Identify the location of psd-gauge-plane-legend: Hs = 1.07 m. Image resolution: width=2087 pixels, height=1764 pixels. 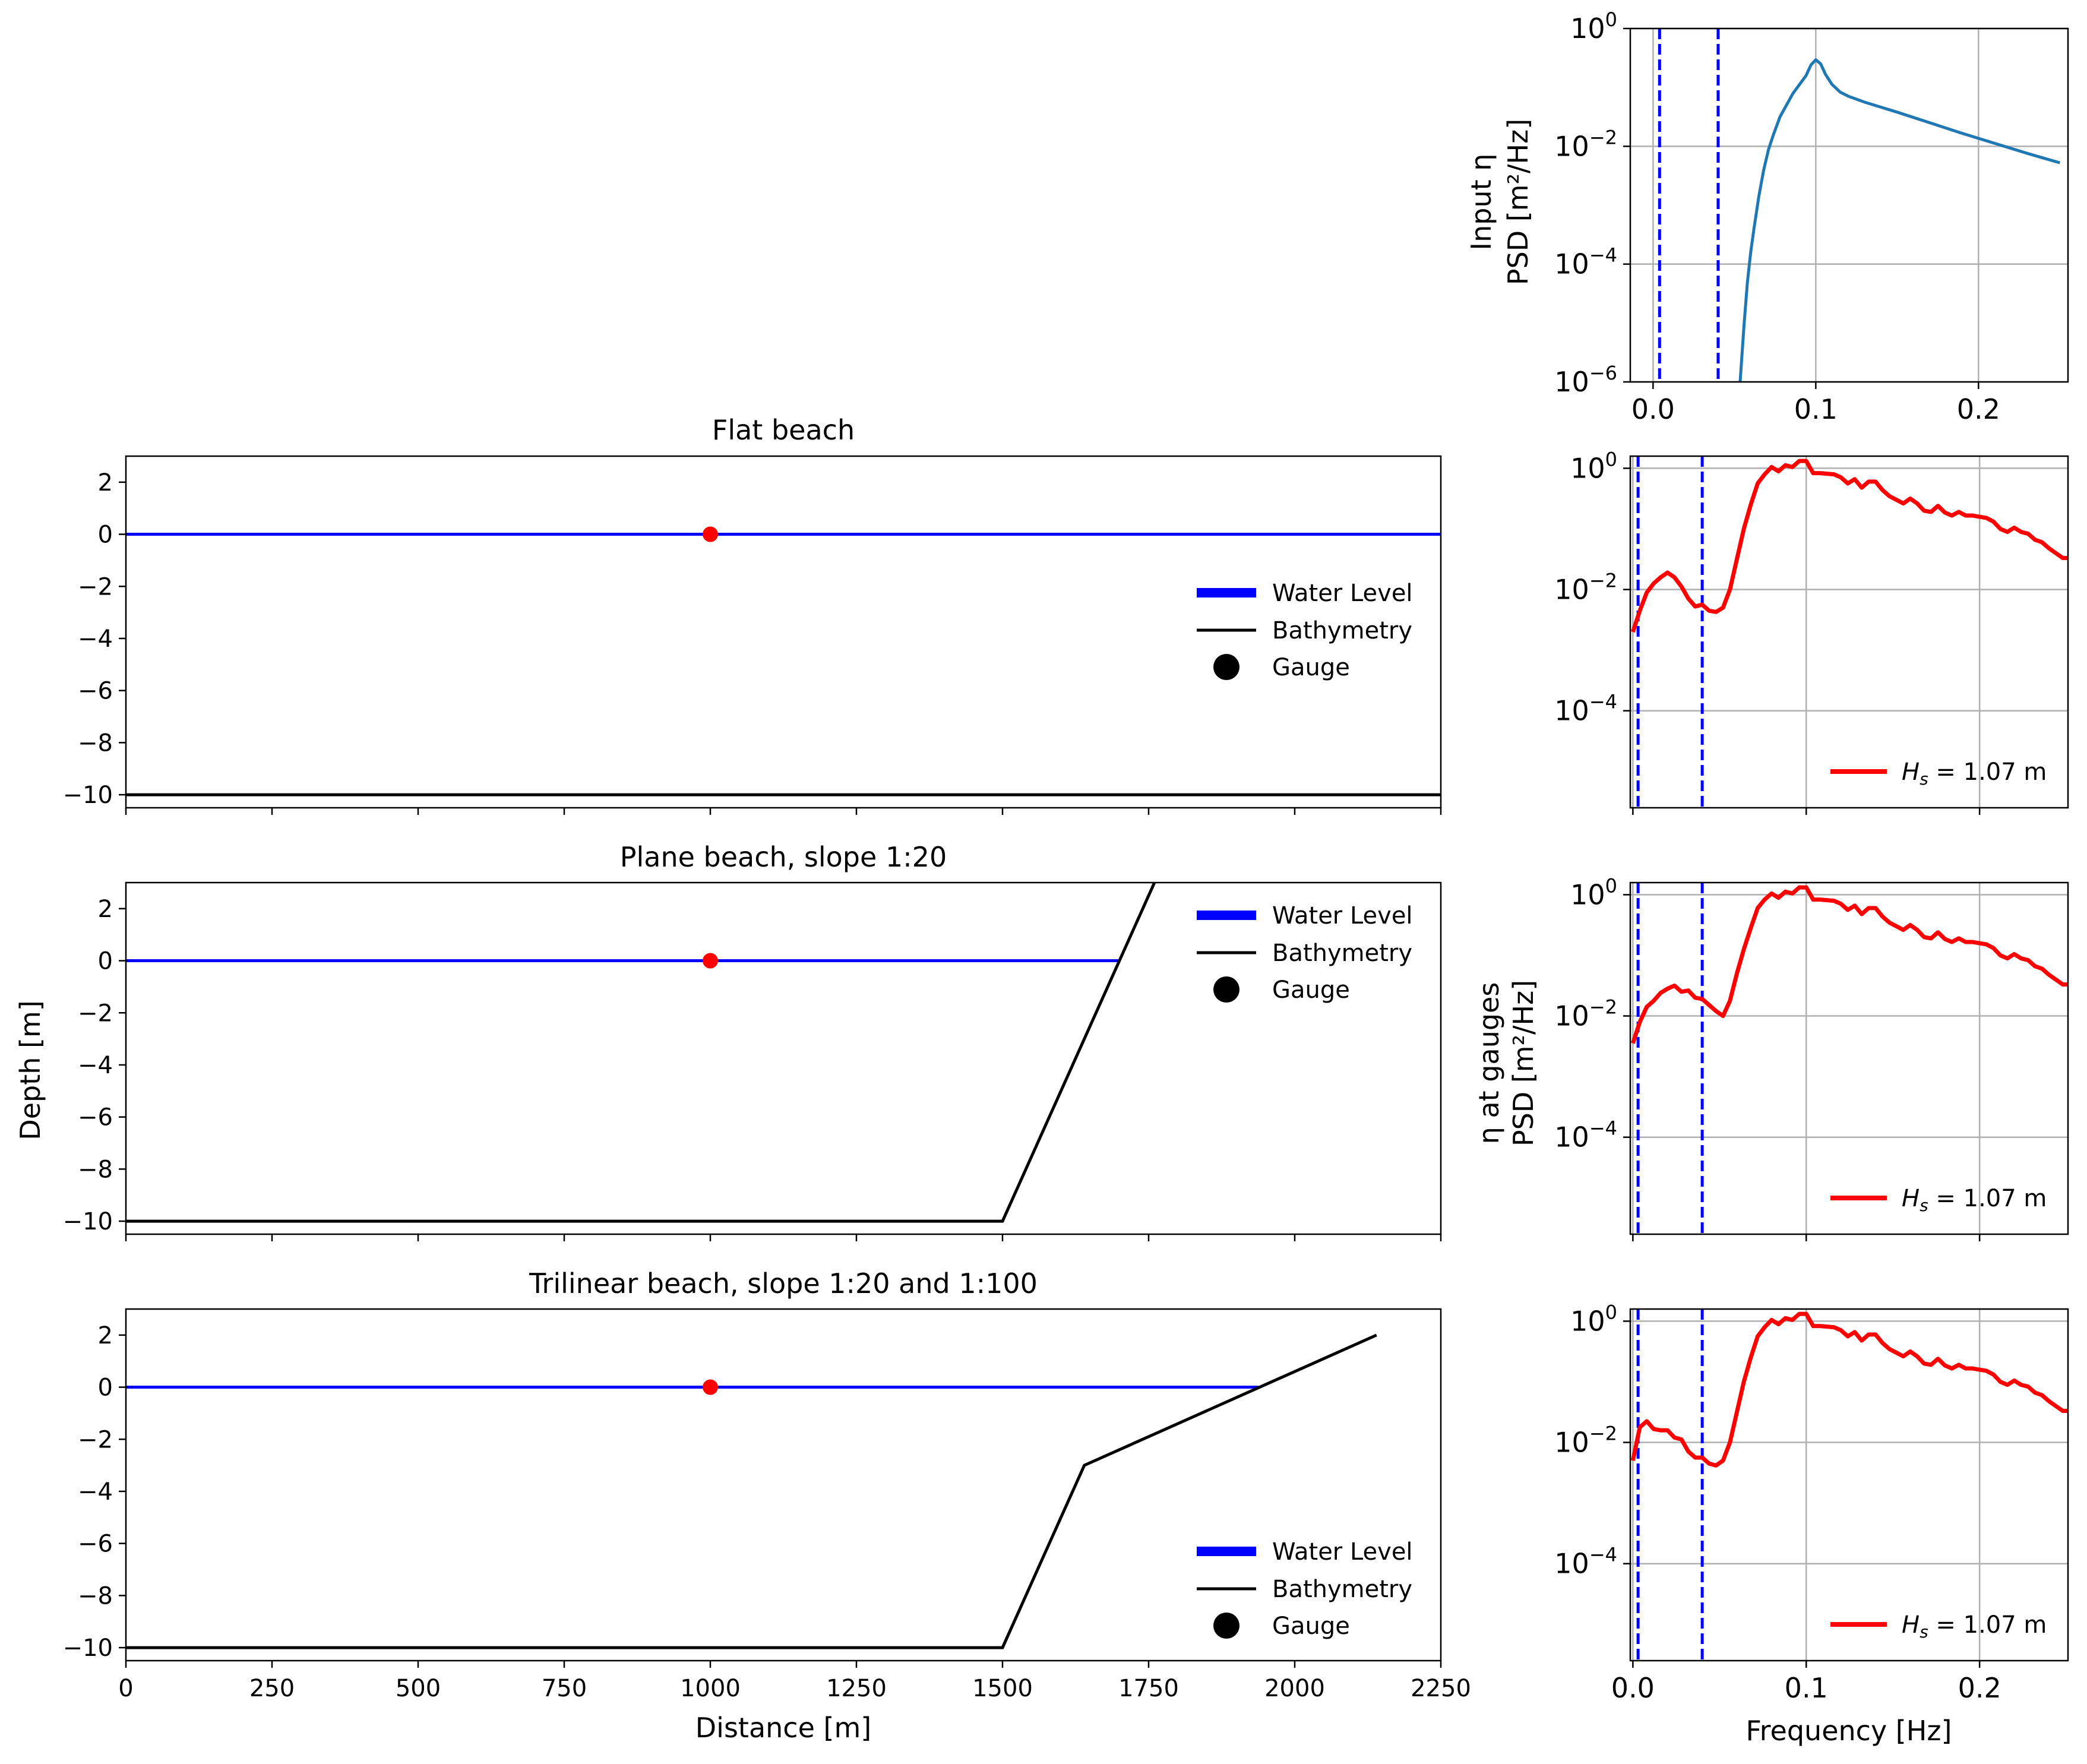
(1938, 1200).